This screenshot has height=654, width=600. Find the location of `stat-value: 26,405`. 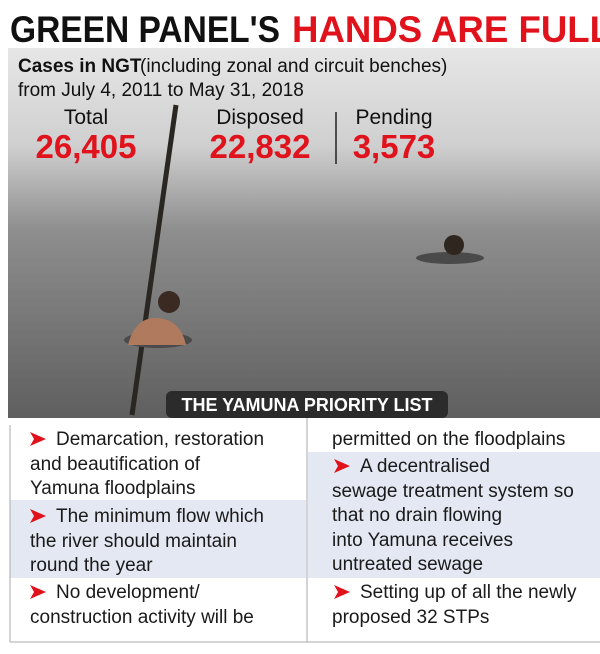

stat-value: 26,405 is located at coordinates (86, 146).